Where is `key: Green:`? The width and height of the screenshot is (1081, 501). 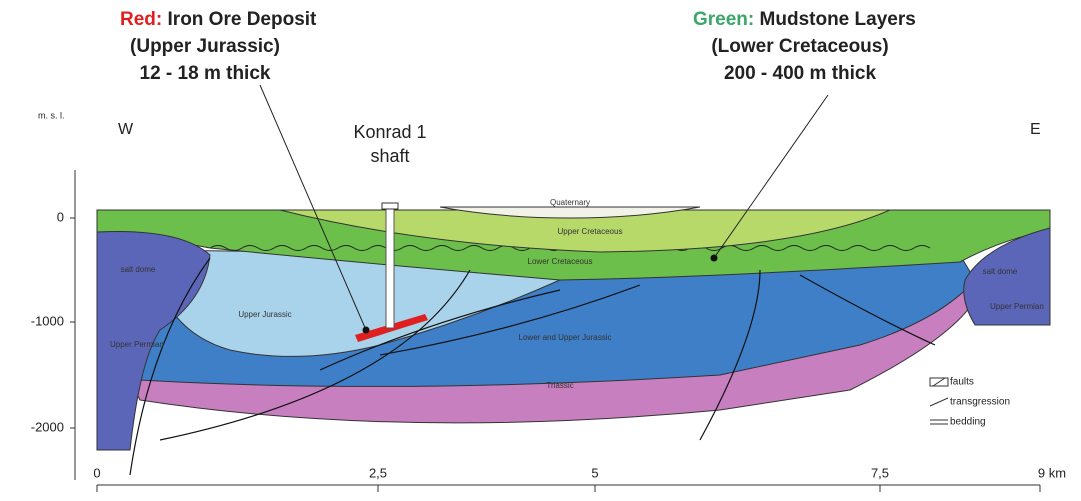 key: Green: is located at coordinates (723, 19).